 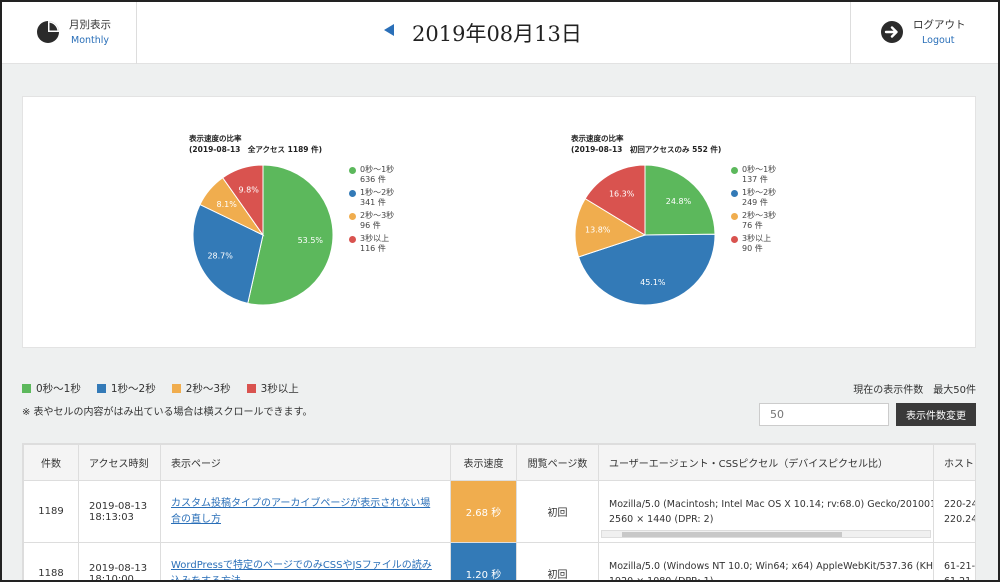 What do you see at coordinates (256, 149) in the screenshot?
I see `chart1-title-line2: (2019-08-13 全アクセス 1189 件)` at bounding box center [256, 149].